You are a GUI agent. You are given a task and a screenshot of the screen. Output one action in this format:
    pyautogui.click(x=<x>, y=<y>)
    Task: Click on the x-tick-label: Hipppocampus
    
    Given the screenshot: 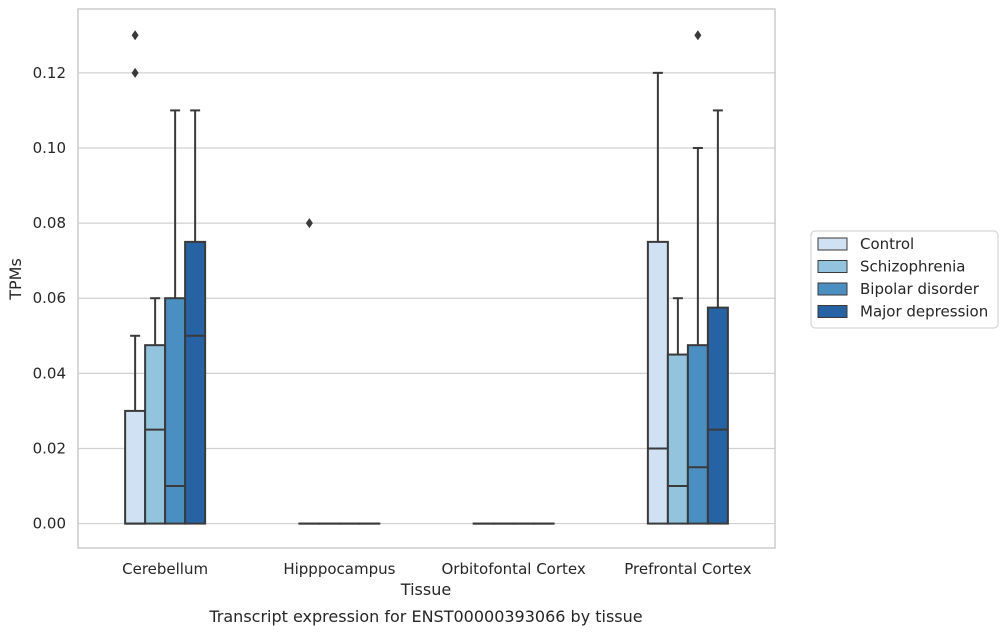 What is the action you would take?
    pyautogui.click(x=339, y=569)
    